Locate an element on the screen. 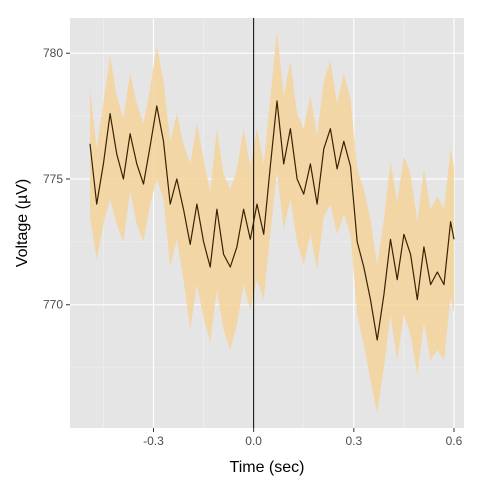 The height and width of the screenshot is (485, 485). x-tick-label: 0.6 is located at coordinates (454, 441).